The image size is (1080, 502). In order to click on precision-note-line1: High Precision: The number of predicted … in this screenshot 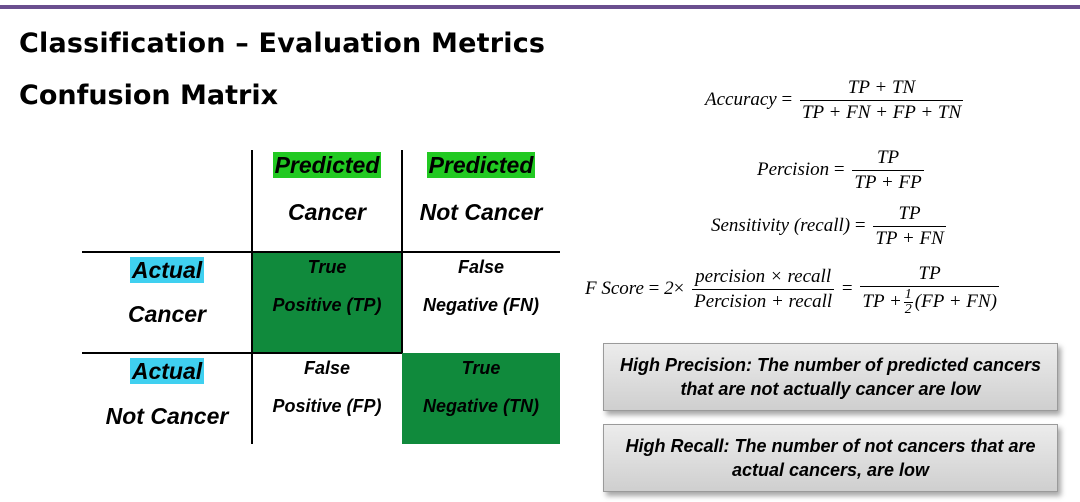, I will do `click(830, 365)`.